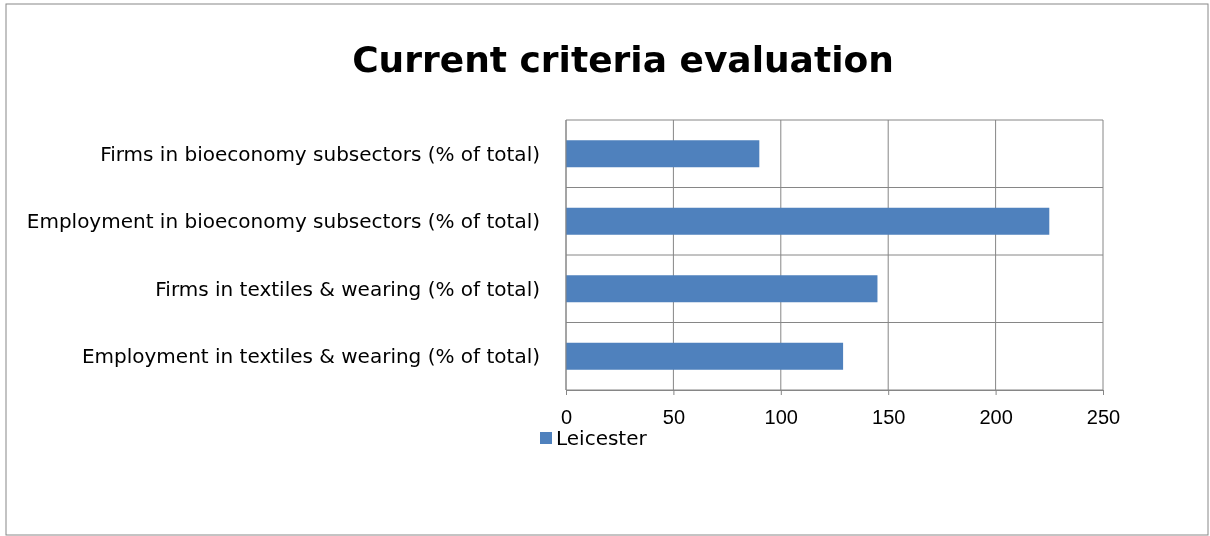 The width and height of the screenshot is (1210, 536). Describe the element at coordinates (674, 417) in the screenshot. I see `x-tick-label: 50` at that location.